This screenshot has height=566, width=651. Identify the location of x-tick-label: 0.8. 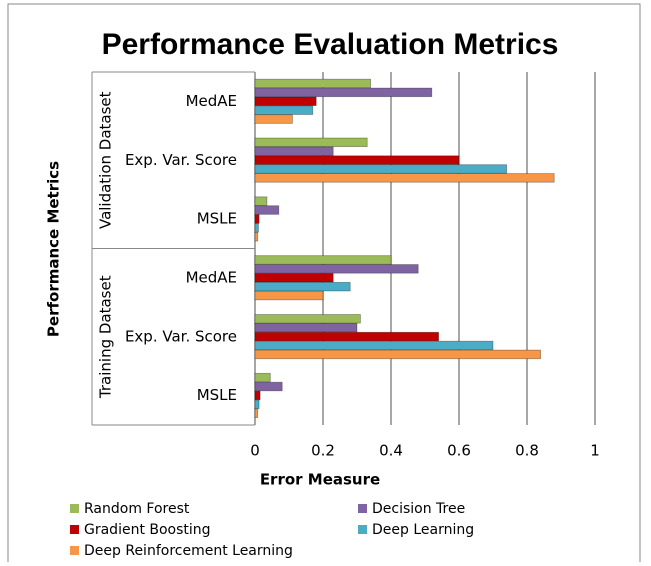
(527, 451).